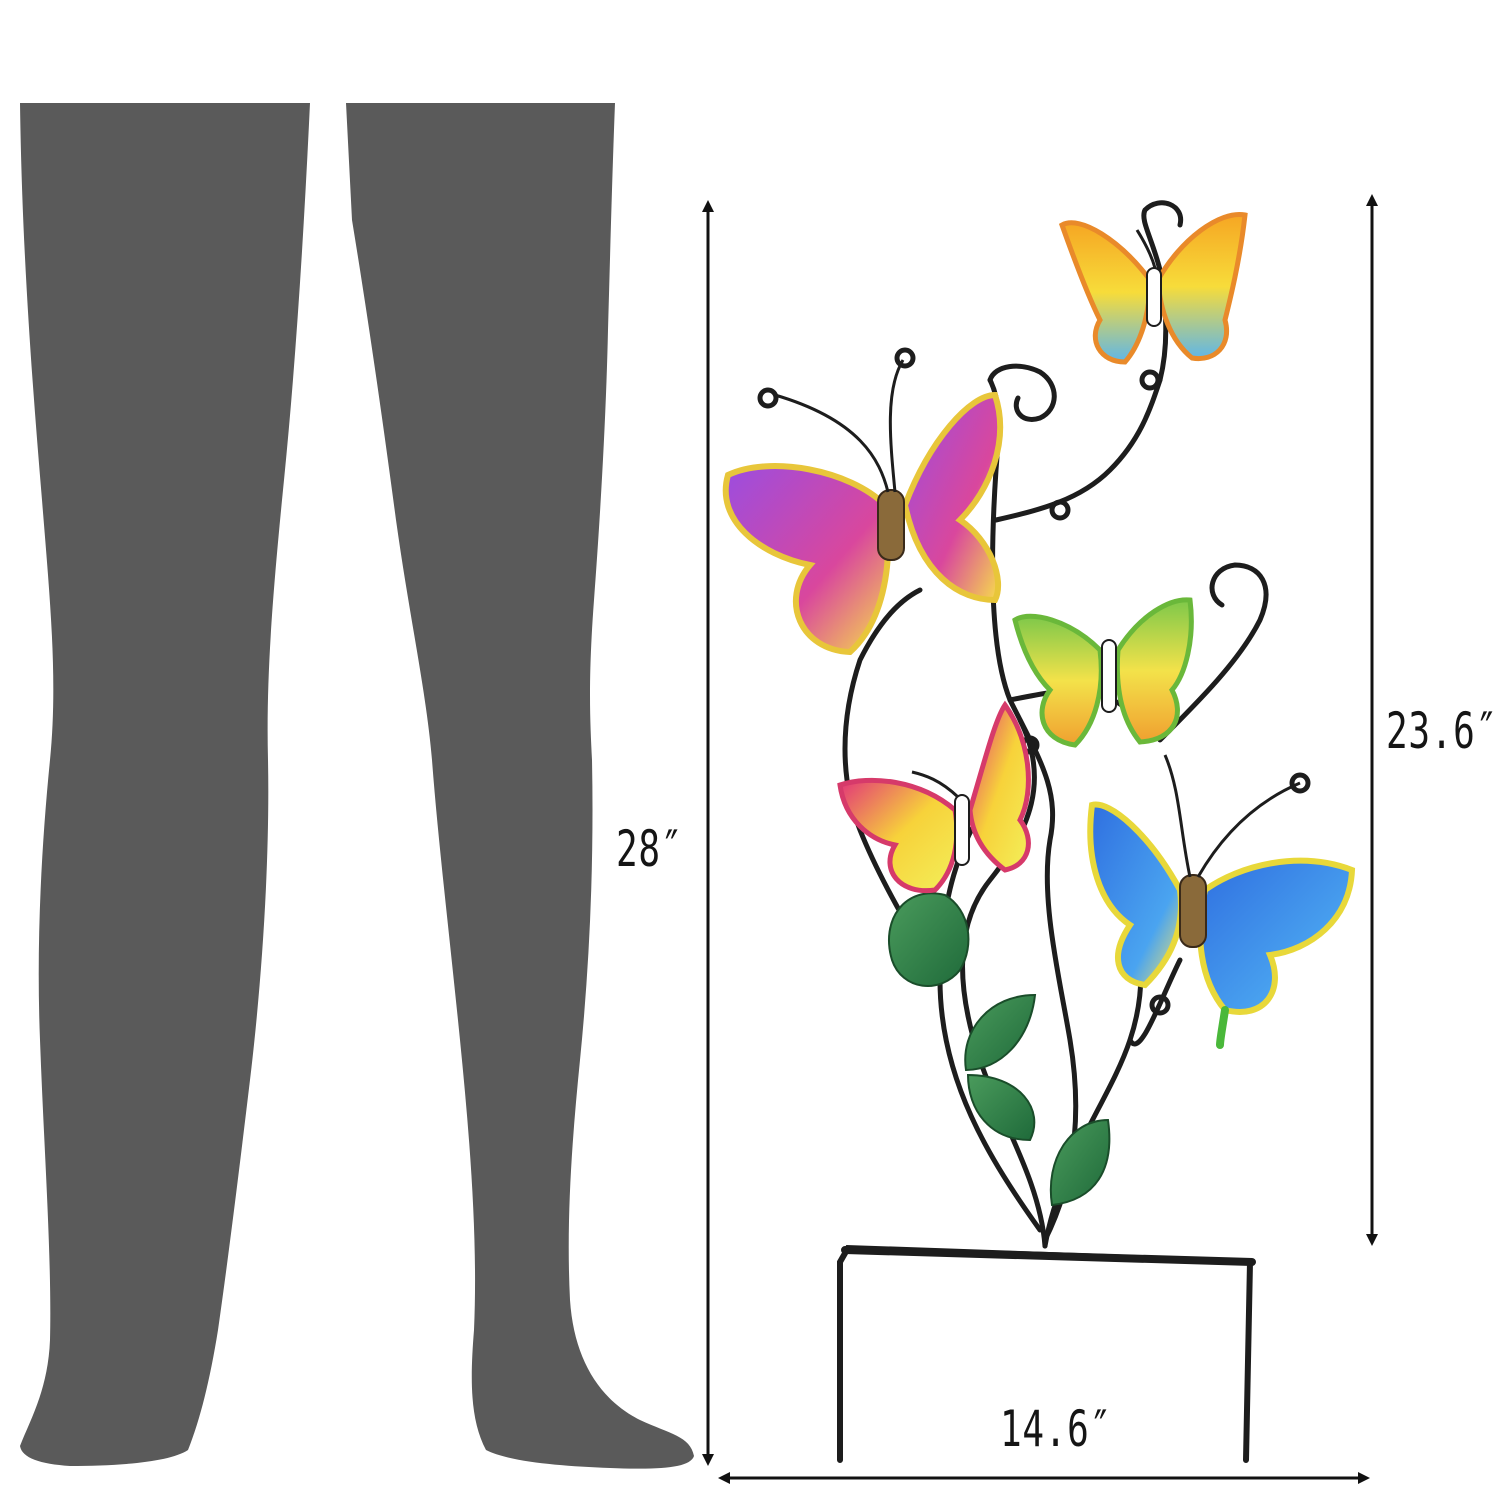  I want to click on green-butterfly, so click(1103, 672).